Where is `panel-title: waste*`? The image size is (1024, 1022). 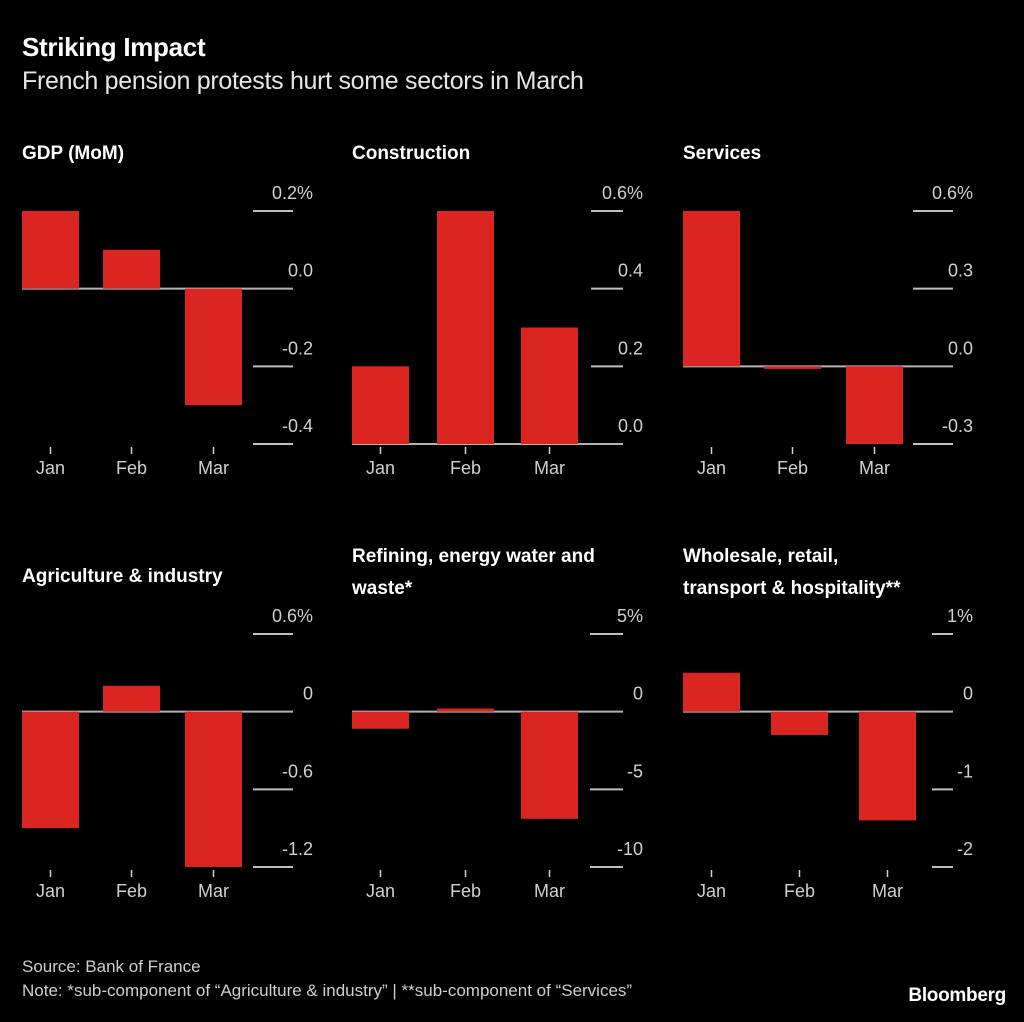 panel-title: waste* is located at coordinates (382, 588).